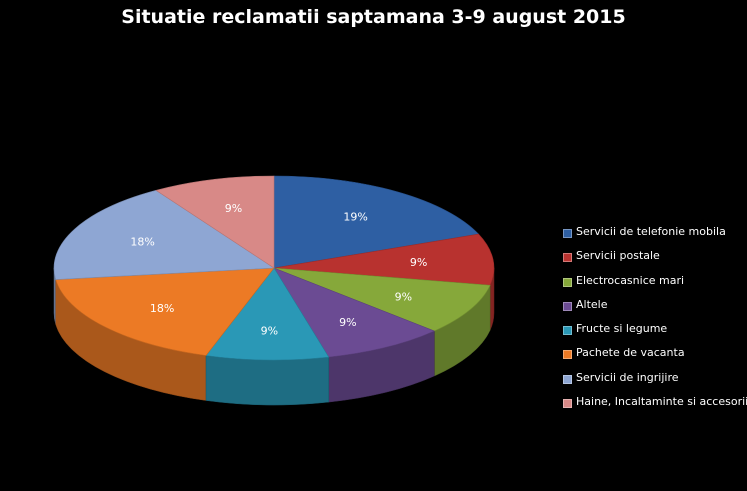 The image size is (747, 491). I want to click on legend-item-electrocasnice-mari: Electrocasnice mari, so click(655, 286).